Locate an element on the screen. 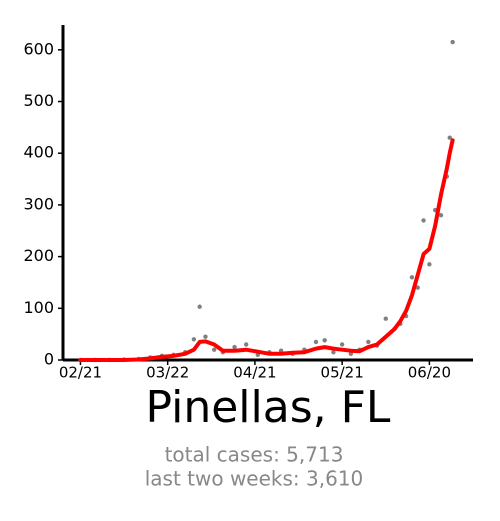  chart-title: Pinellas, FL is located at coordinates (268, 407).